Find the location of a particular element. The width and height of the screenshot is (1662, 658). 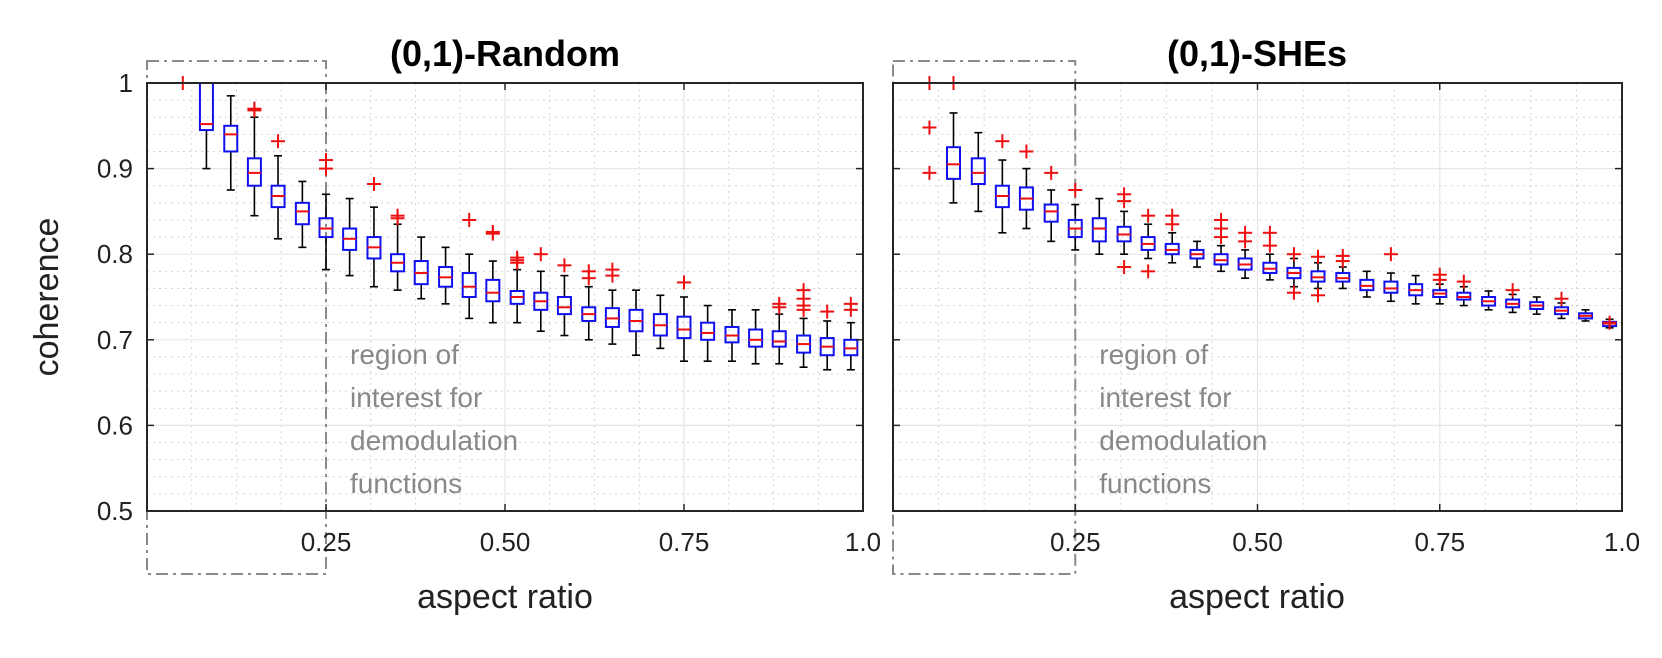

y-tick-label: 1 is located at coordinates (126, 83).